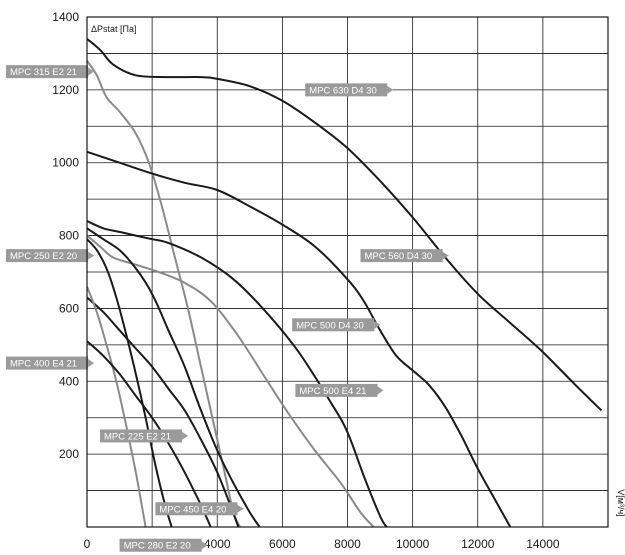 This screenshot has width=625, height=555. I want to click on series-tag-mpc-280-e2-20: MPC 280 E2 20, so click(163, 545).